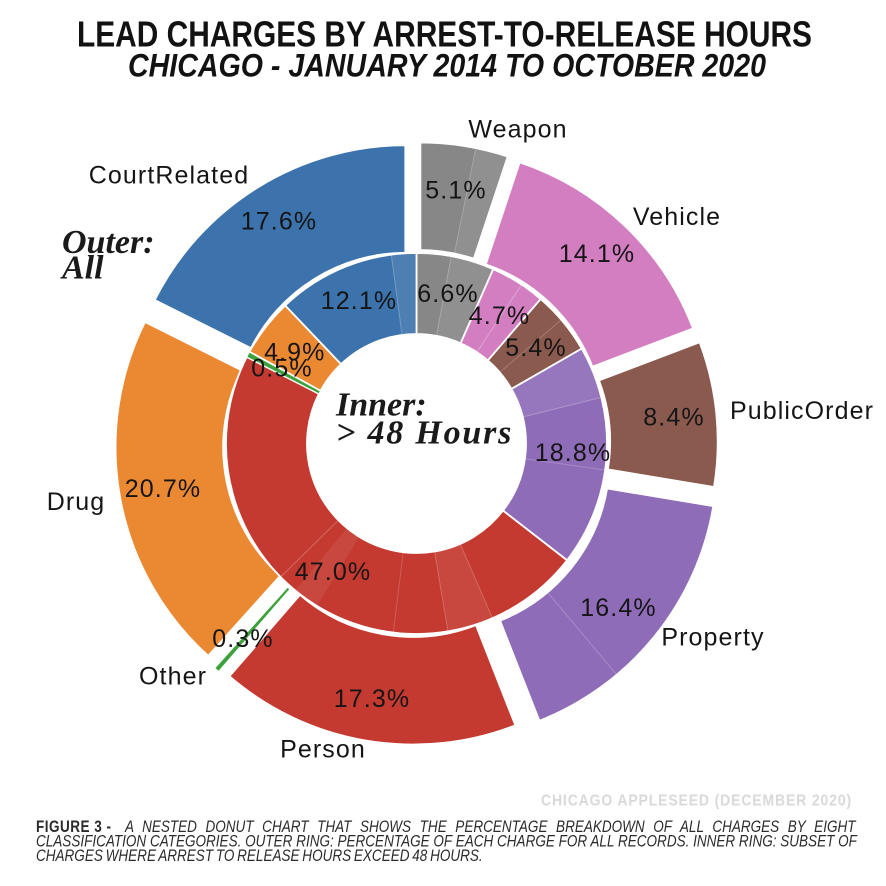 This screenshot has width=886, height=886. I want to click on svg-text: Other, so click(173, 677).